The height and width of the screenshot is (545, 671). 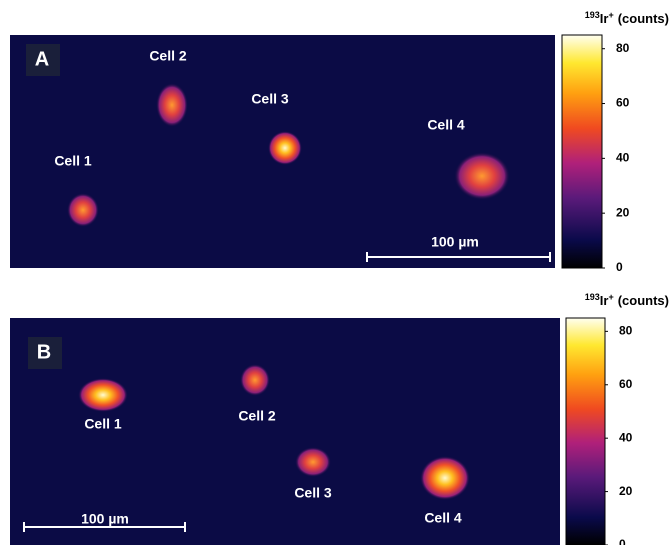 I want to click on panel-label: B, so click(x=44, y=352).